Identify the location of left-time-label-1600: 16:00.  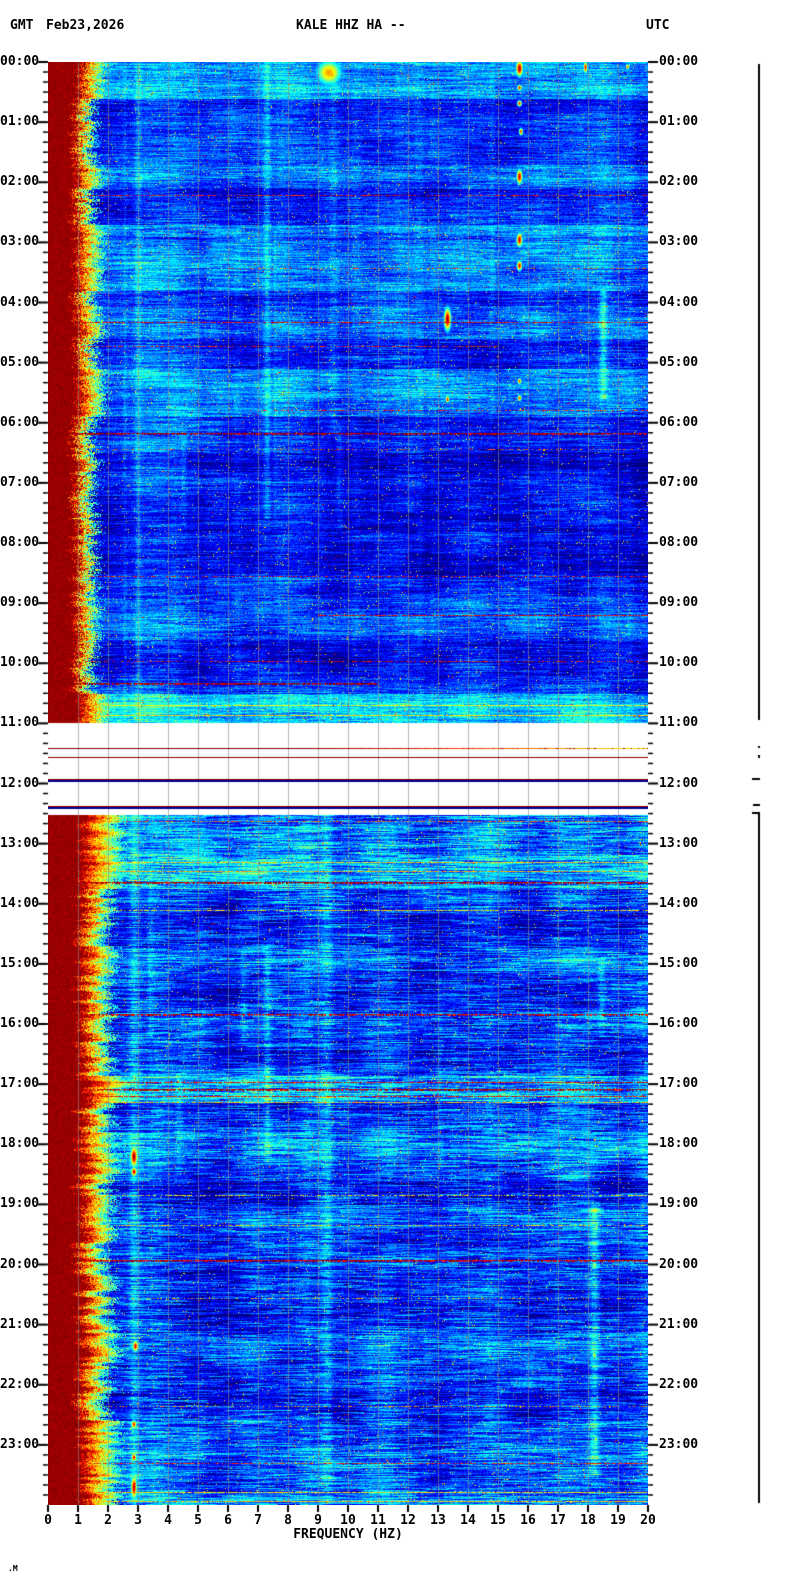
(20, 1023).